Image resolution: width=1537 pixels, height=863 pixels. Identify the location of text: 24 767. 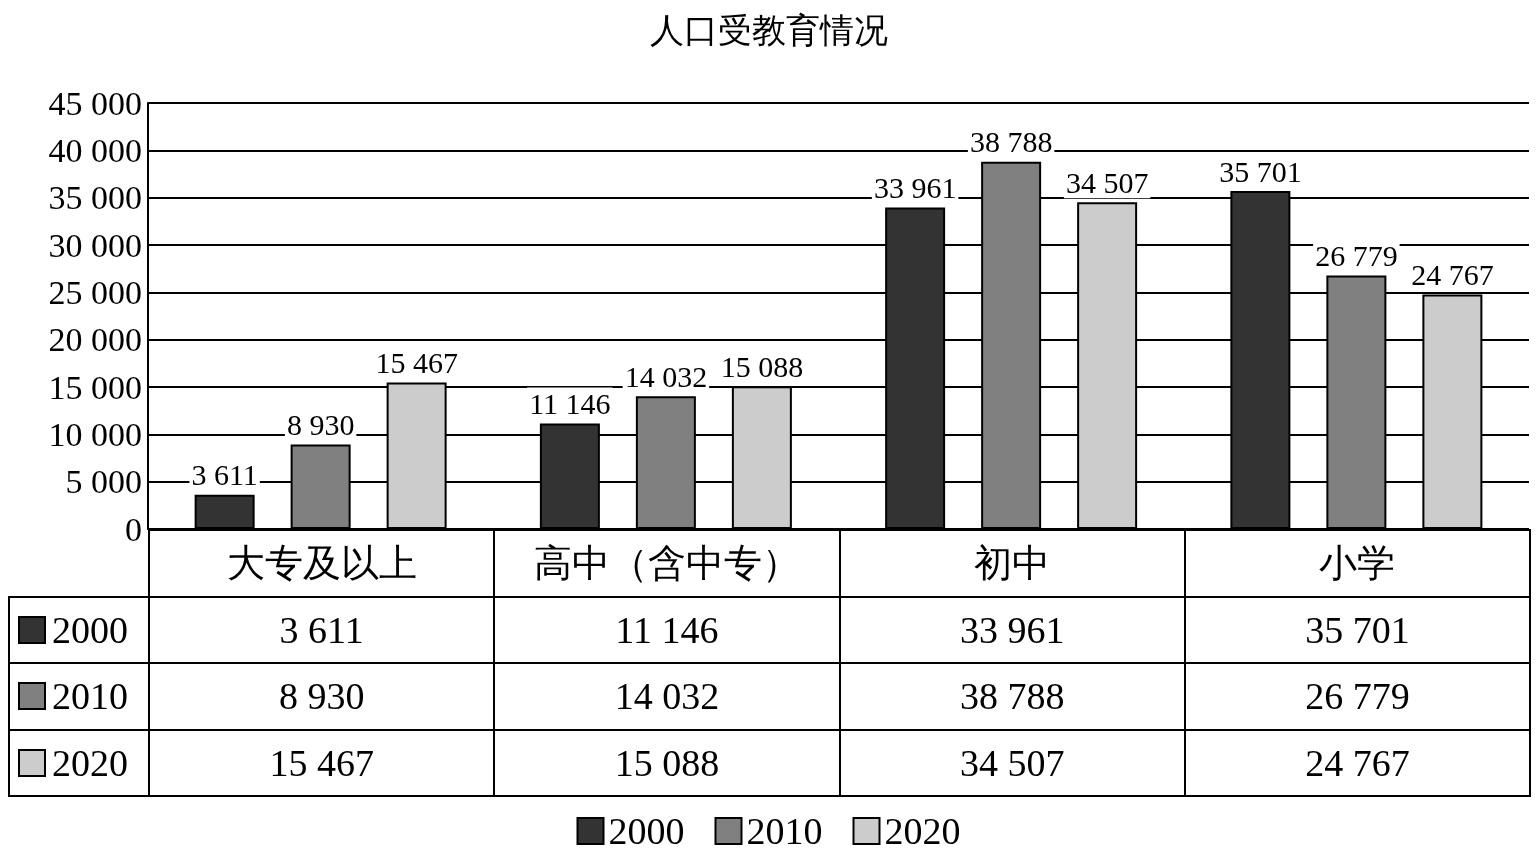
(1452, 275).